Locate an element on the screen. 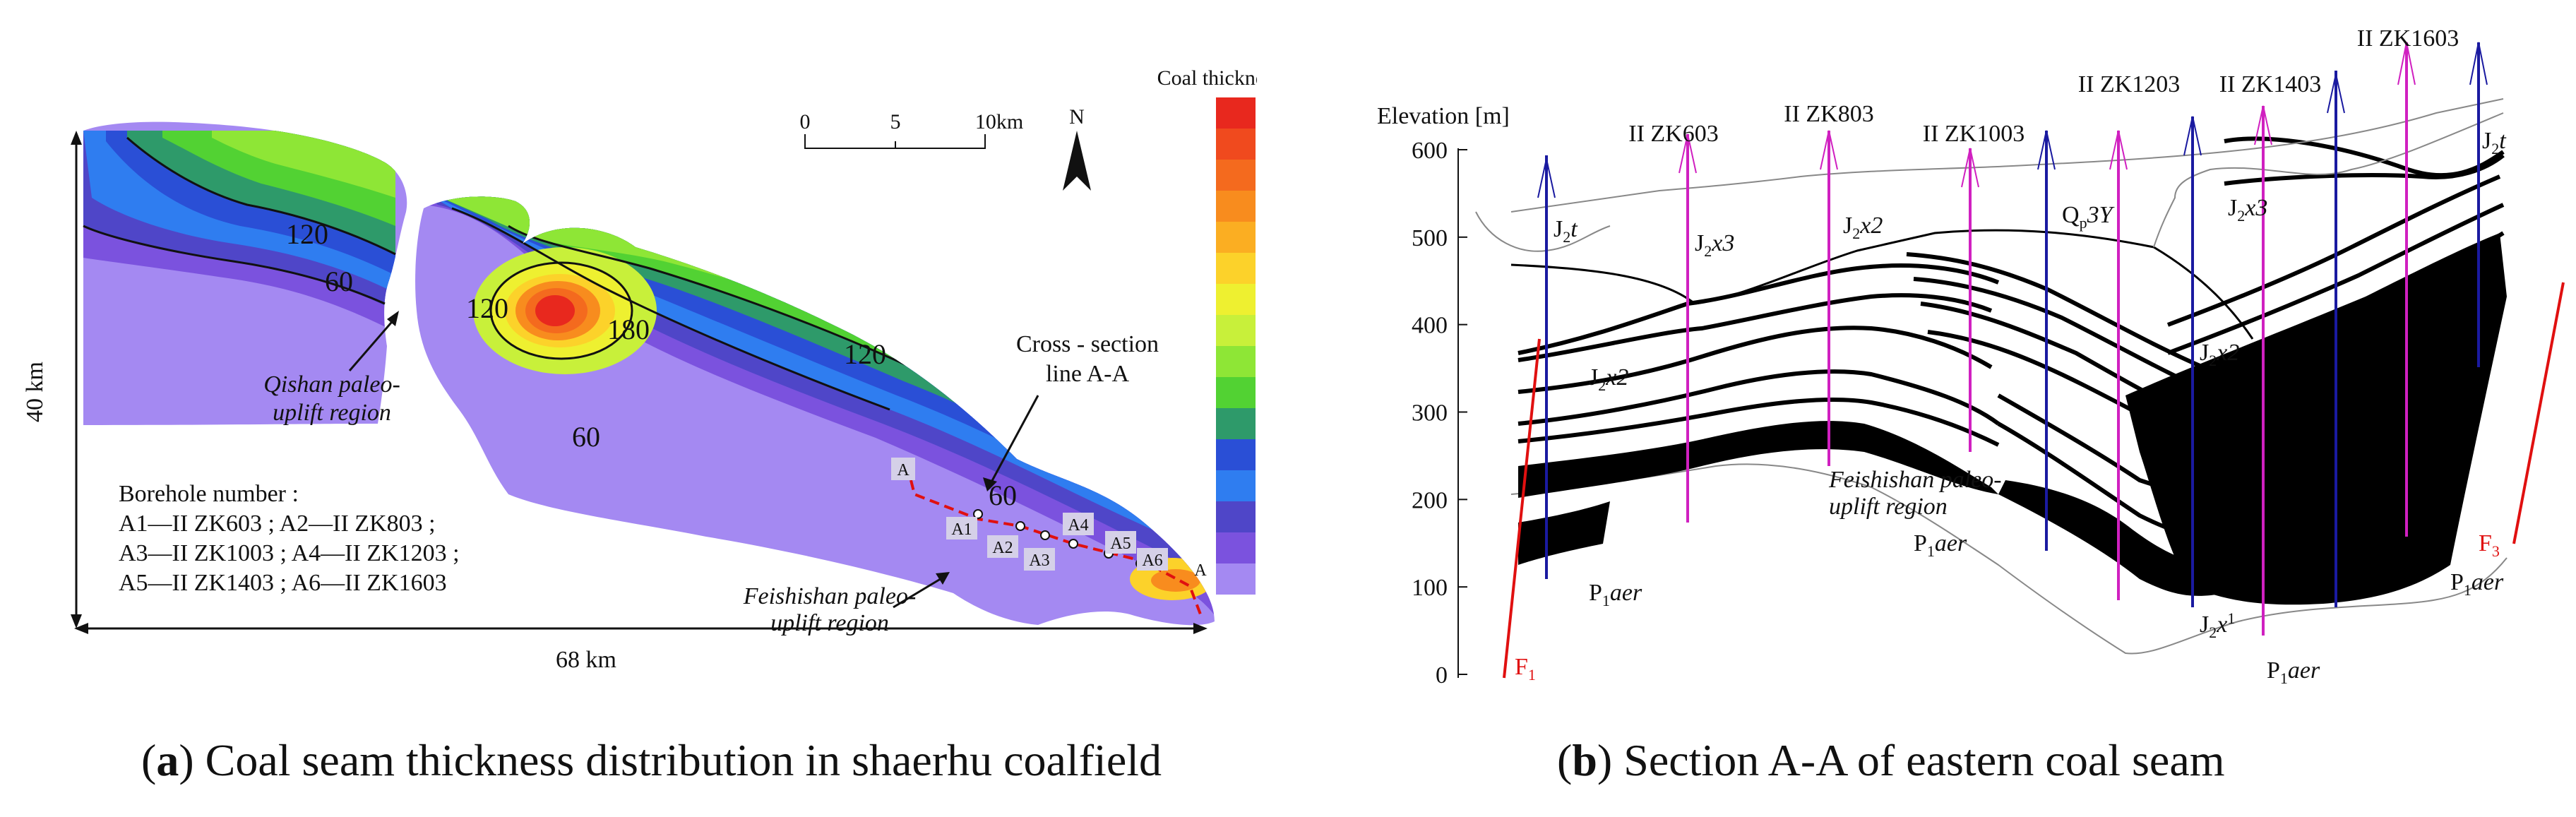 This screenshot has height=817, width=2576. fault-f1 is located at coordinates (1522, 509).